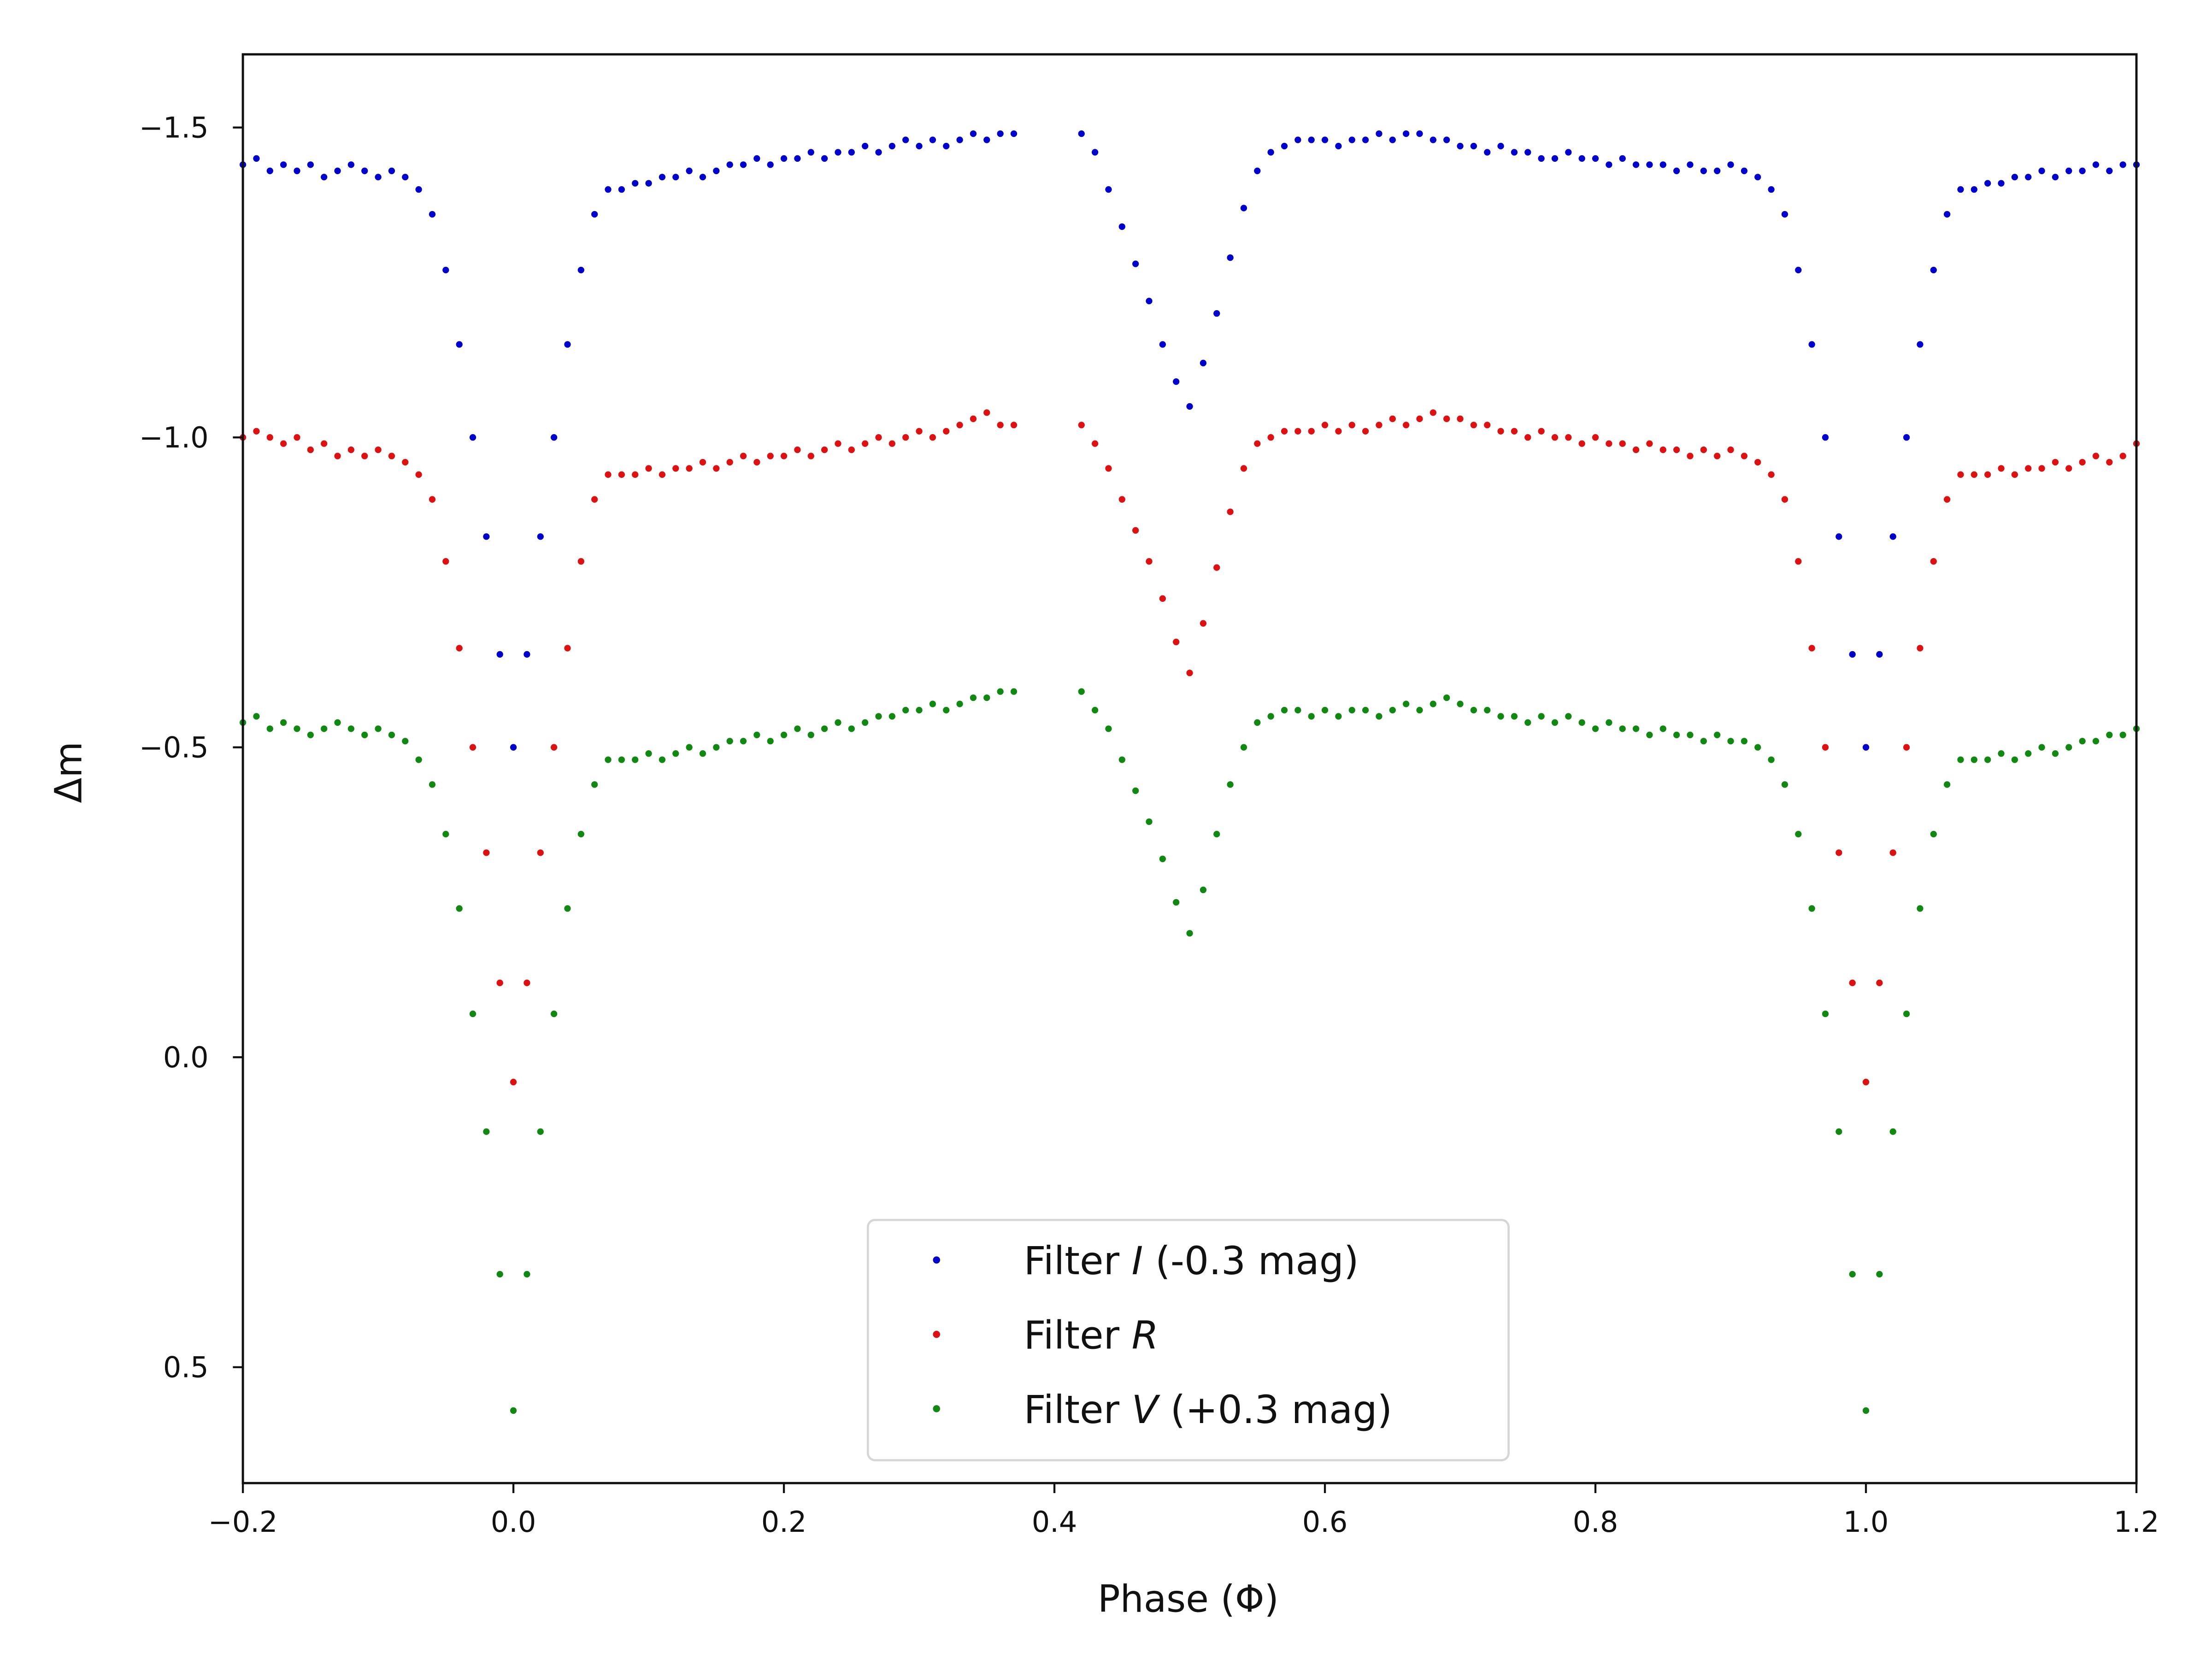 This screenshot has height=1659, width=2212. Describe the element at coordinates (68, 772) in the screenshot. I see `y-axis-label: Δm` at that location.